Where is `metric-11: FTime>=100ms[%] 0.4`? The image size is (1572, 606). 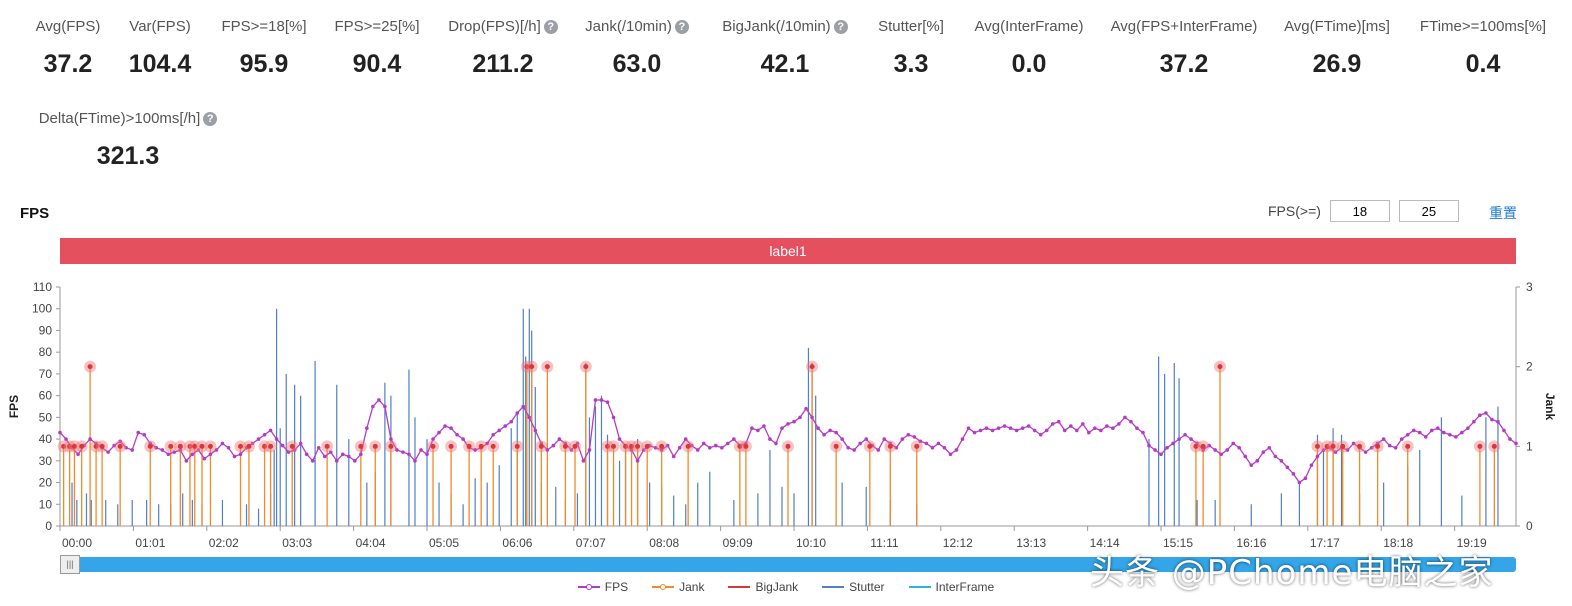 metric-11: FTime>=100ms[%] 0.4 is located at coordinates (1477, 48).